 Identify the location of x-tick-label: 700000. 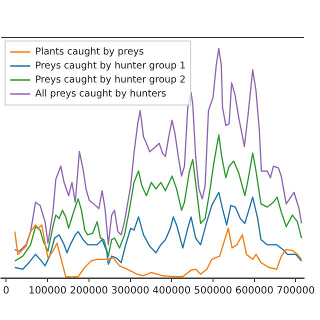
(295, 291).